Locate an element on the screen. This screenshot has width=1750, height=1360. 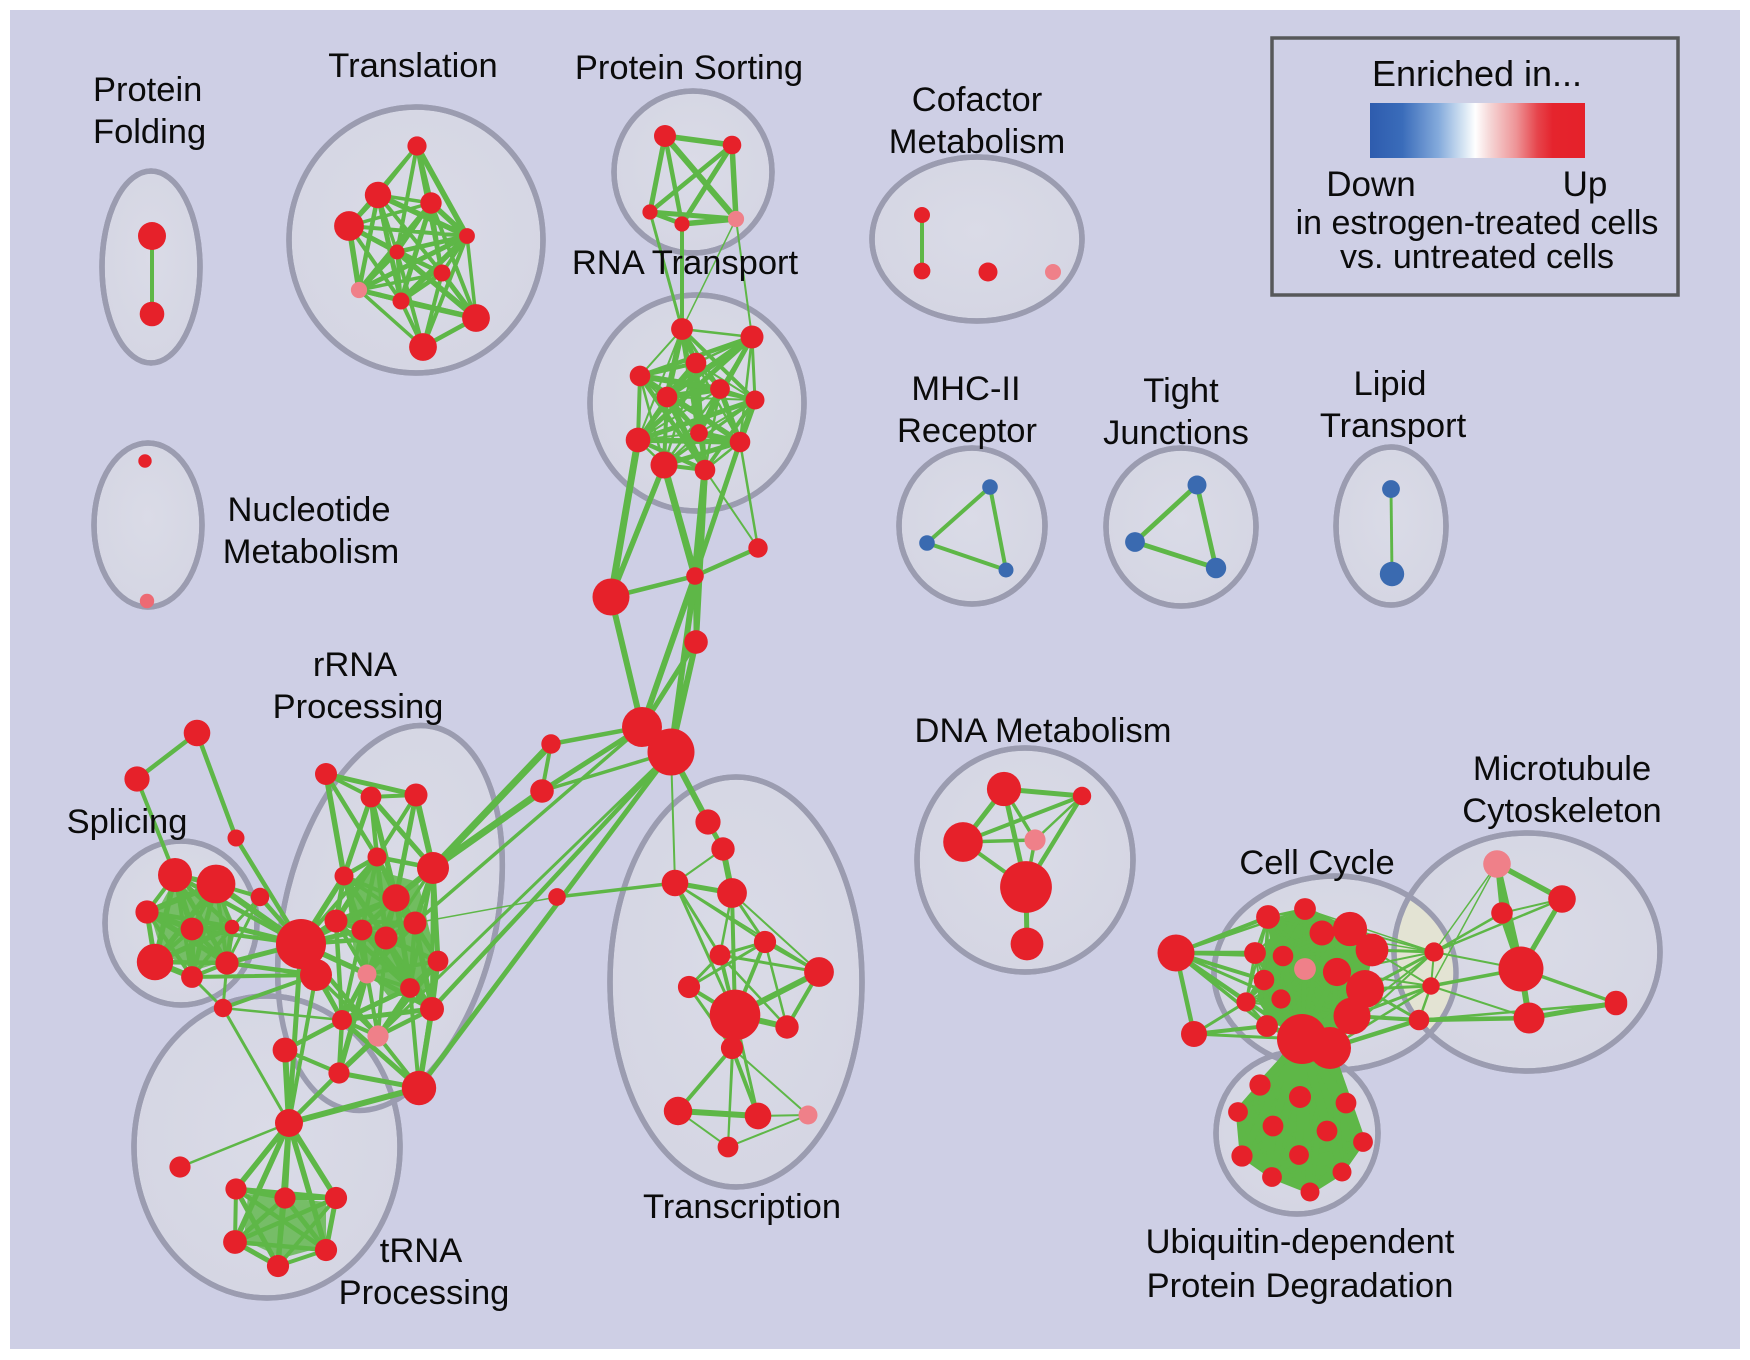
svg-text: Cytoskeleton is located at coordinates (1561, 811).